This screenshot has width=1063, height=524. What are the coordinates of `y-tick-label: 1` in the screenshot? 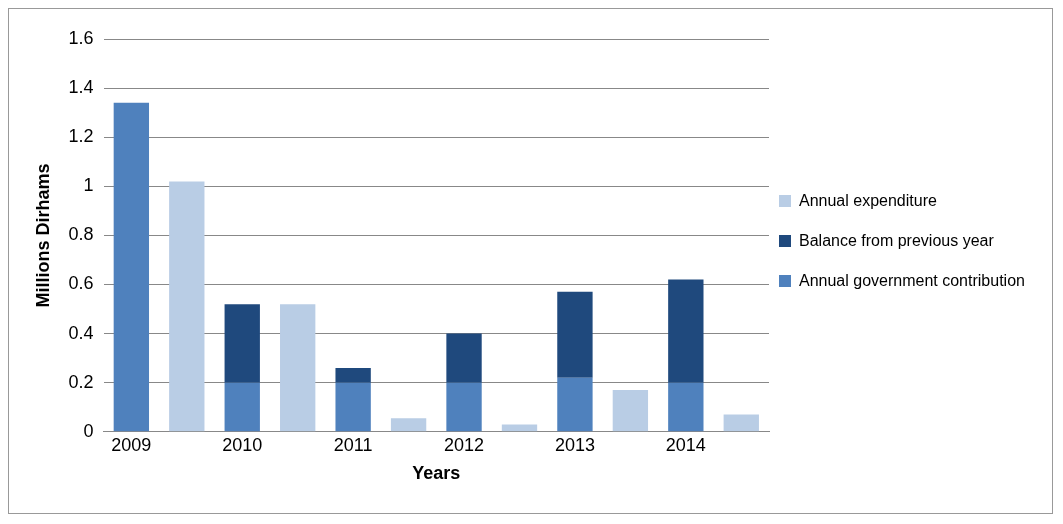 It's located at (88, 185).